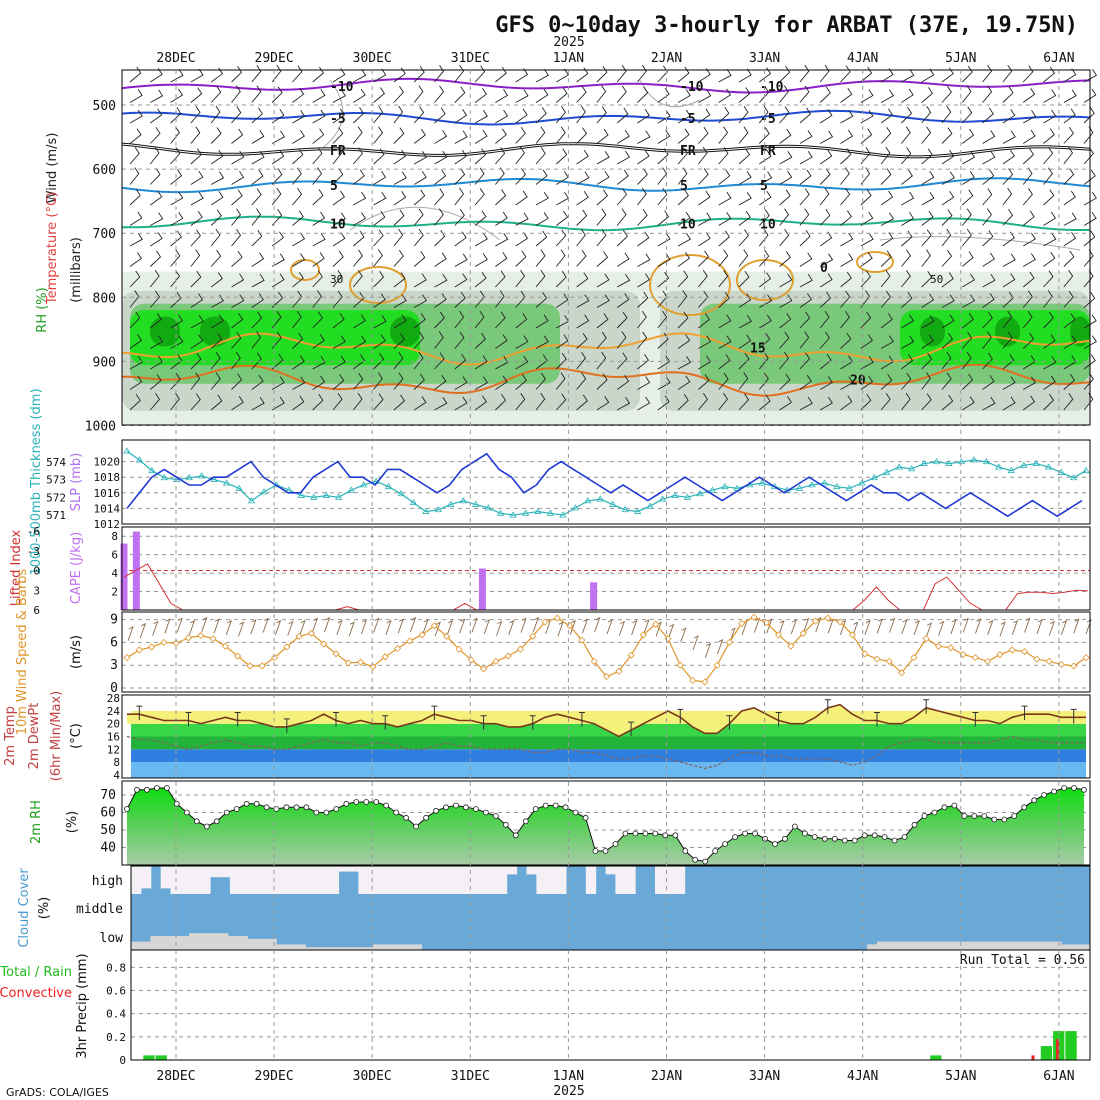 The height and width of the screenshot is (1100, 1100). Describe the element at coordinates (114, 573) in the screenshot. I see `cape-tick: 4` at that location.